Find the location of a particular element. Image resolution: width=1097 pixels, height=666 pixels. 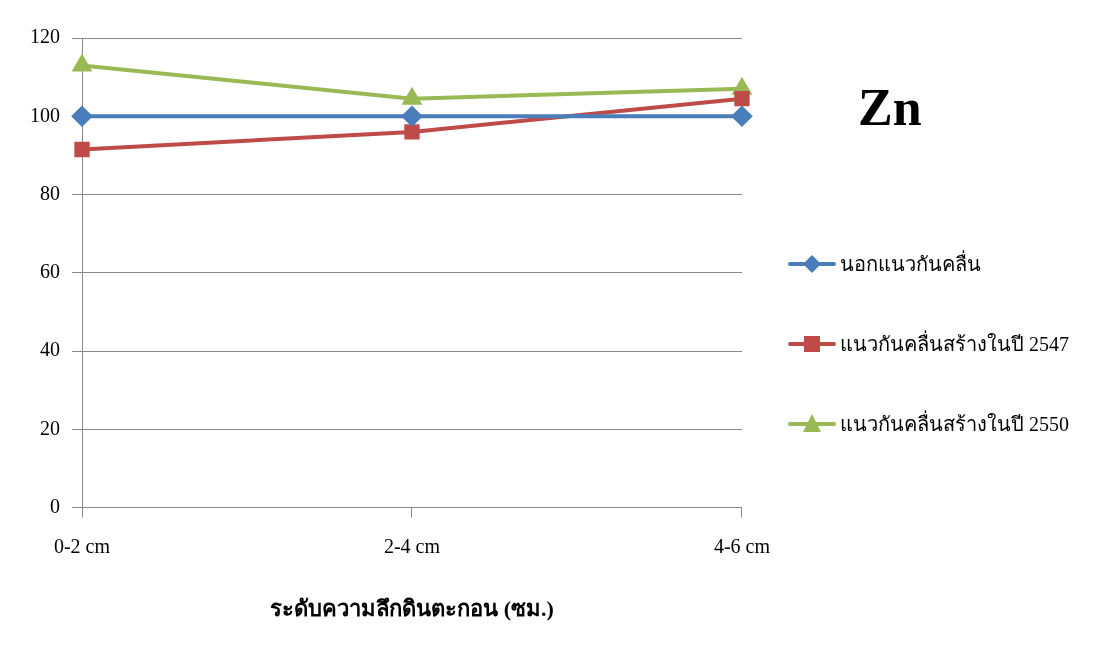

x-tick-label: 2-4 cm is located at coordinates (412, 545).